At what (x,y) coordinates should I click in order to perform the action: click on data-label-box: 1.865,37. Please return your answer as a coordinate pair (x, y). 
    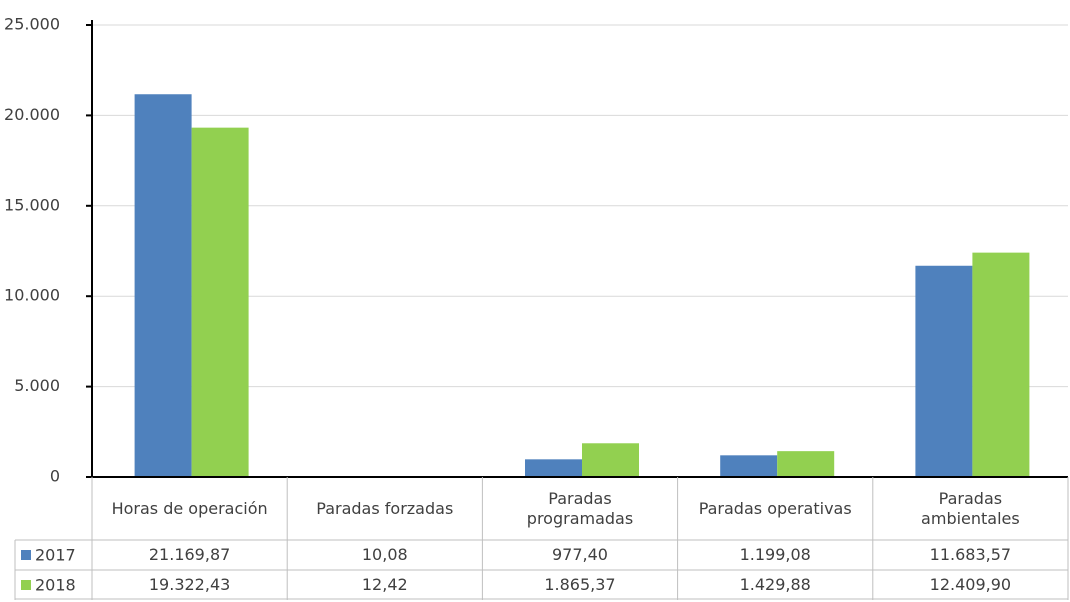
    Looking at the image, I should click on (579, 585).